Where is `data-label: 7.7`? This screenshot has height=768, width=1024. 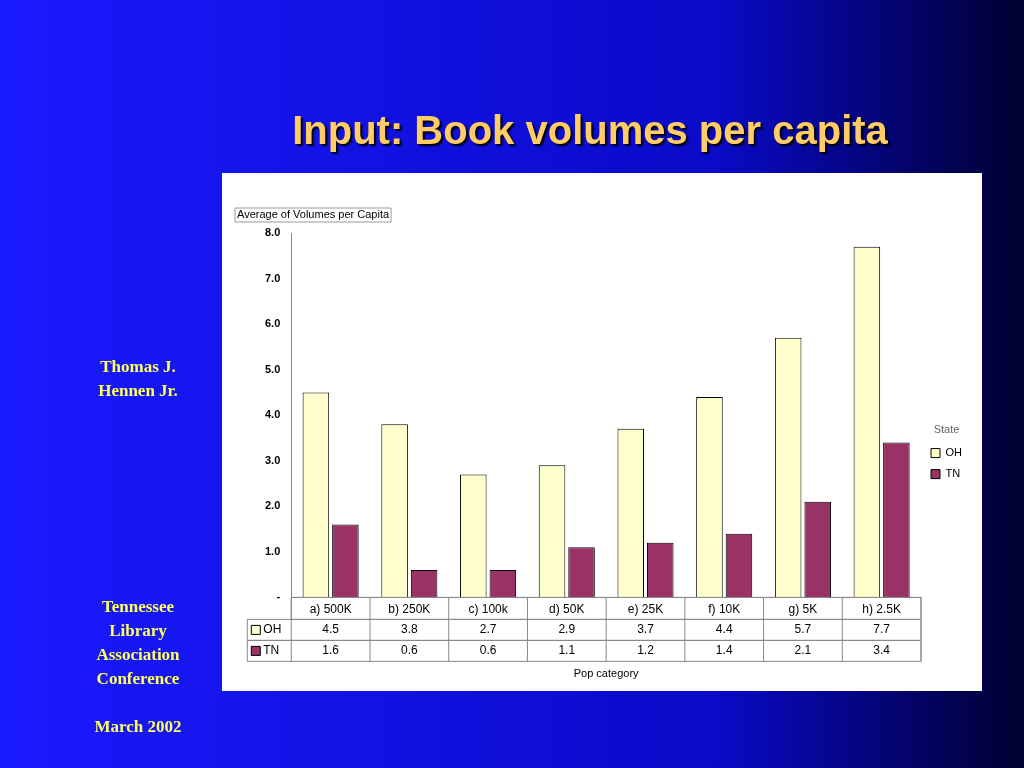 data-label: 7.7 is located at coordinates (882, 629).